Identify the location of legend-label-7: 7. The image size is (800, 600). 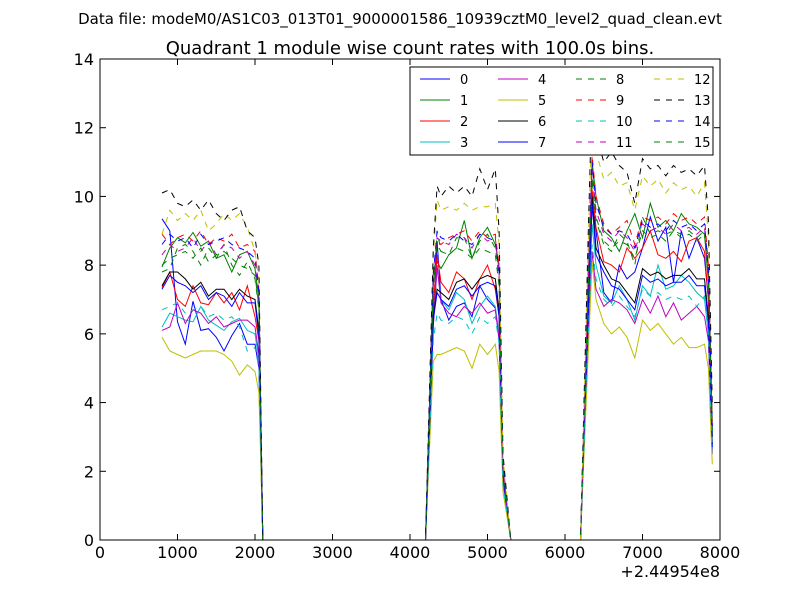
(542, 143).